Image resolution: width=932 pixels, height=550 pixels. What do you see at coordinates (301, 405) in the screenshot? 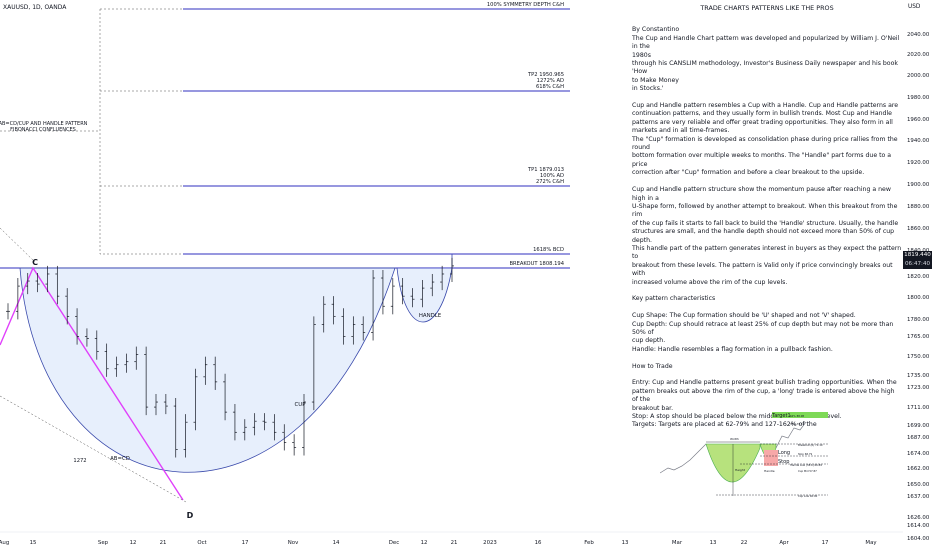
I see `cup-label: CUP` at bounding box center [301, 405].